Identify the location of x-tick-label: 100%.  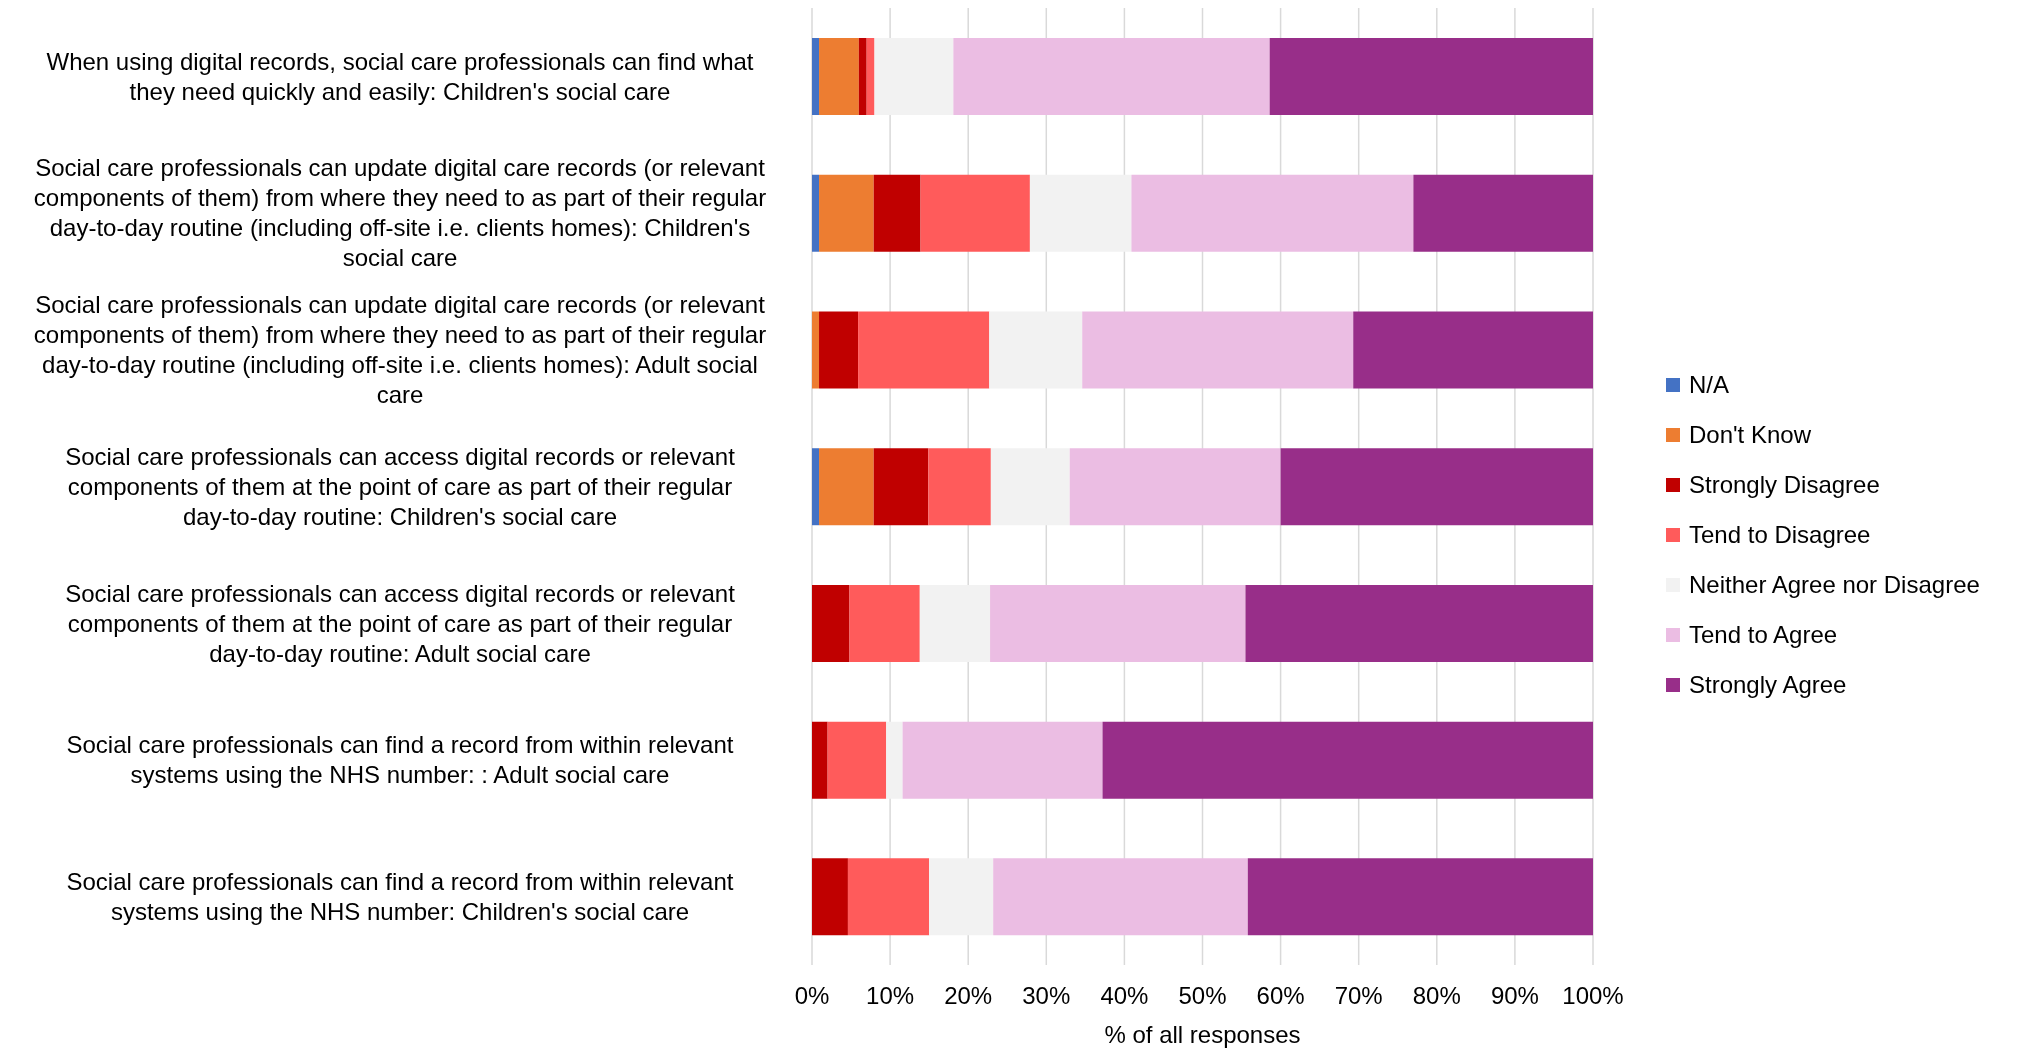
(1593, 996).